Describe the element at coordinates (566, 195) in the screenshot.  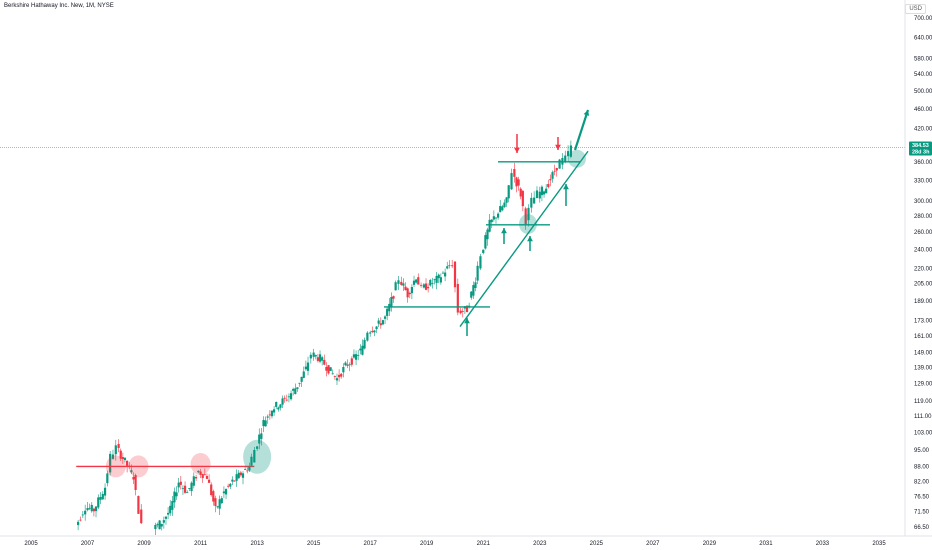
I see `up-arrow-icon` at that location.